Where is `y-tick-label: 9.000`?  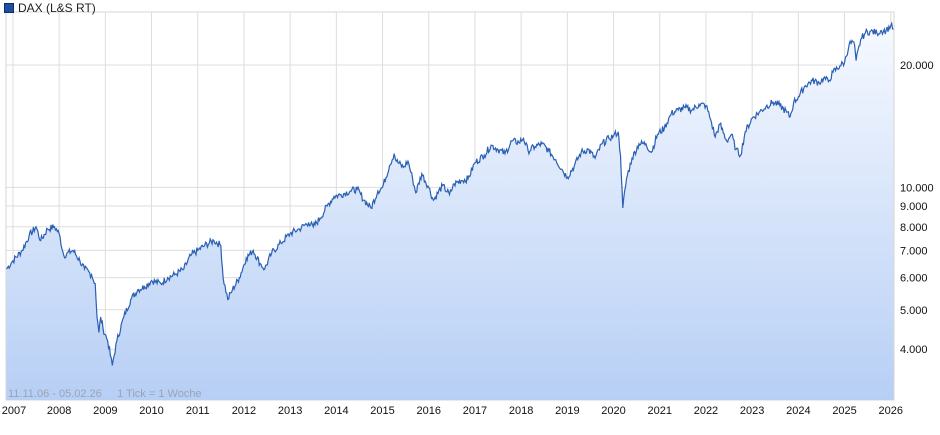
y-tick-label: 9.000 is located at coordinates (914, 207).